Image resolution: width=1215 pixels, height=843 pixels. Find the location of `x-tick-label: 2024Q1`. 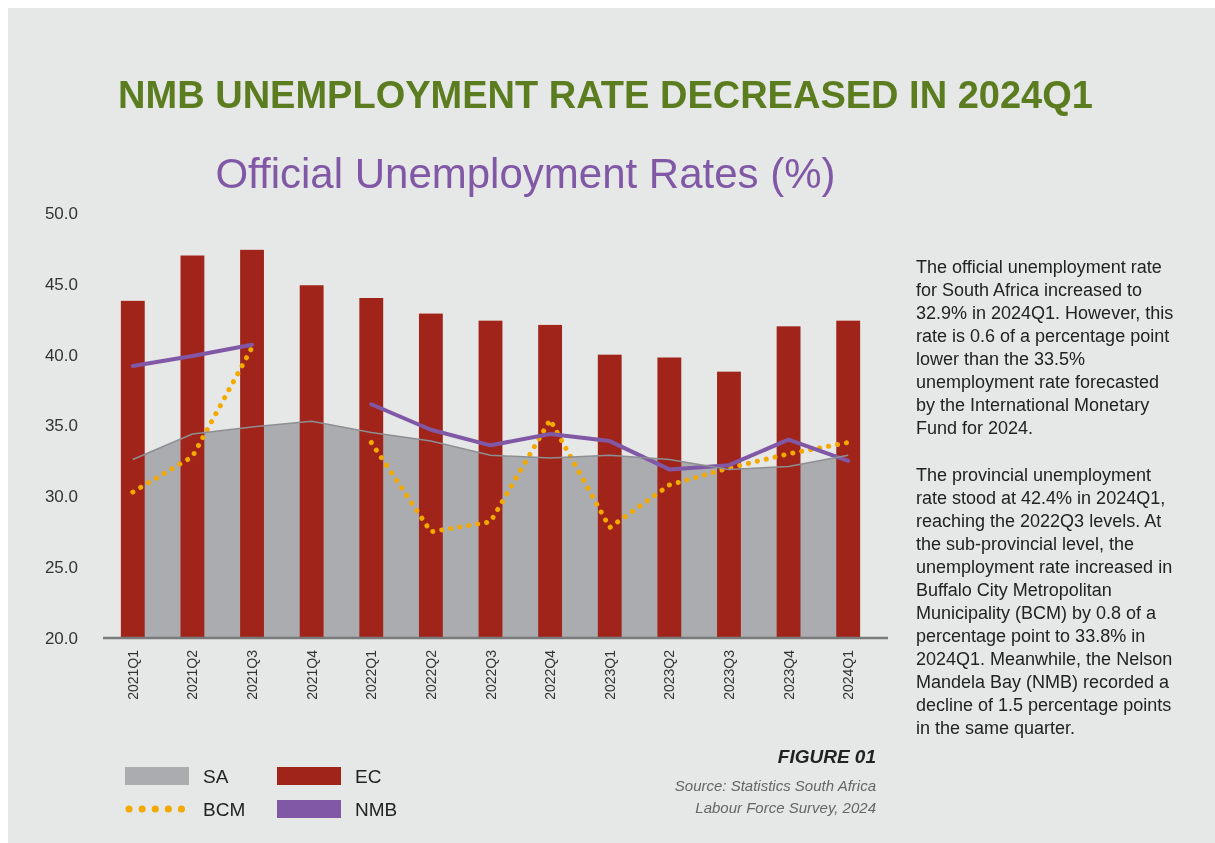

x-tick-label: 2024Q1 is located at coordinates (848, 674).